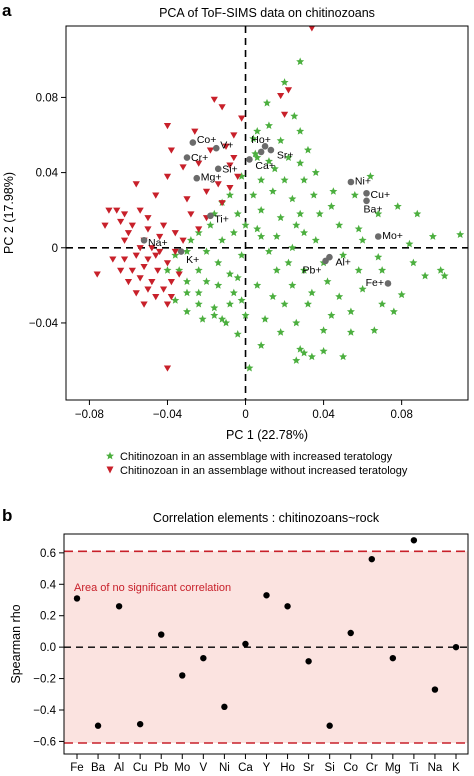  I want to click on element-label: Cr+, so click(199, 158).